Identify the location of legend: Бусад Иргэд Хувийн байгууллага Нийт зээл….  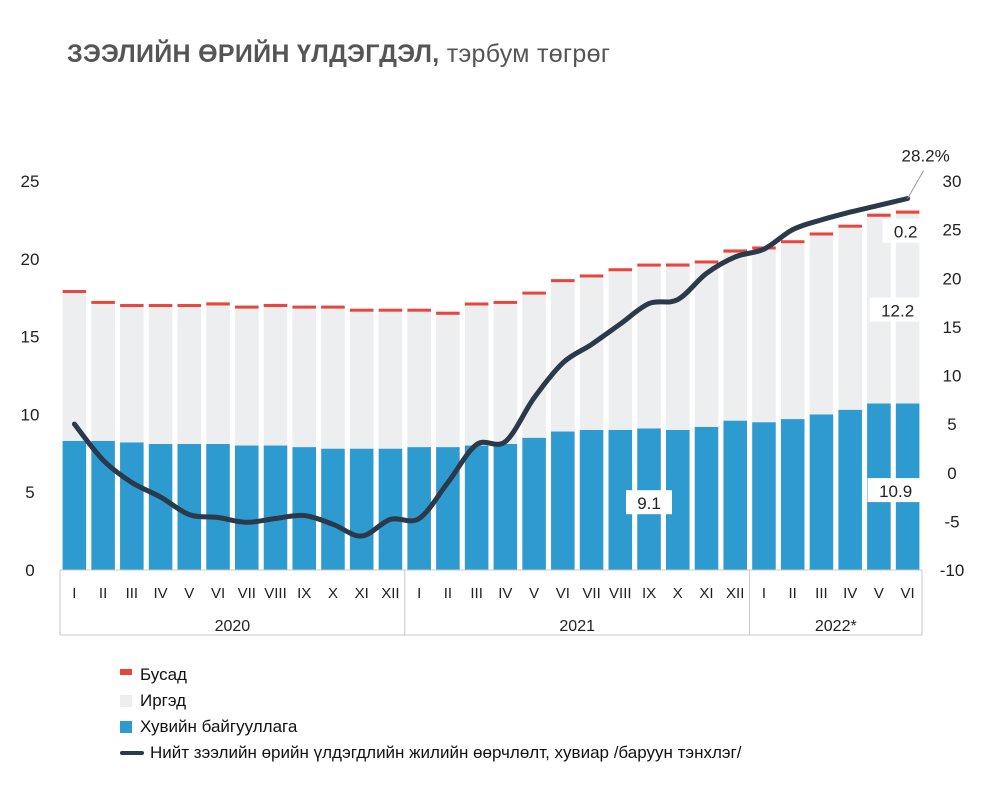
(430, 714).